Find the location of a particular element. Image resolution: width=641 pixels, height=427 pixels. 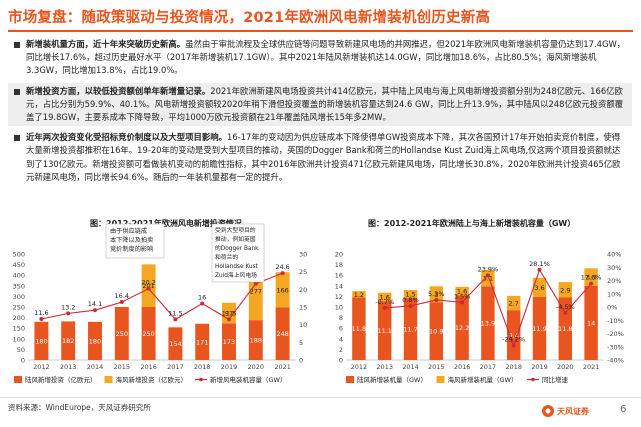

y-right-tick-label: 30 is located at coordinates (303, 255).